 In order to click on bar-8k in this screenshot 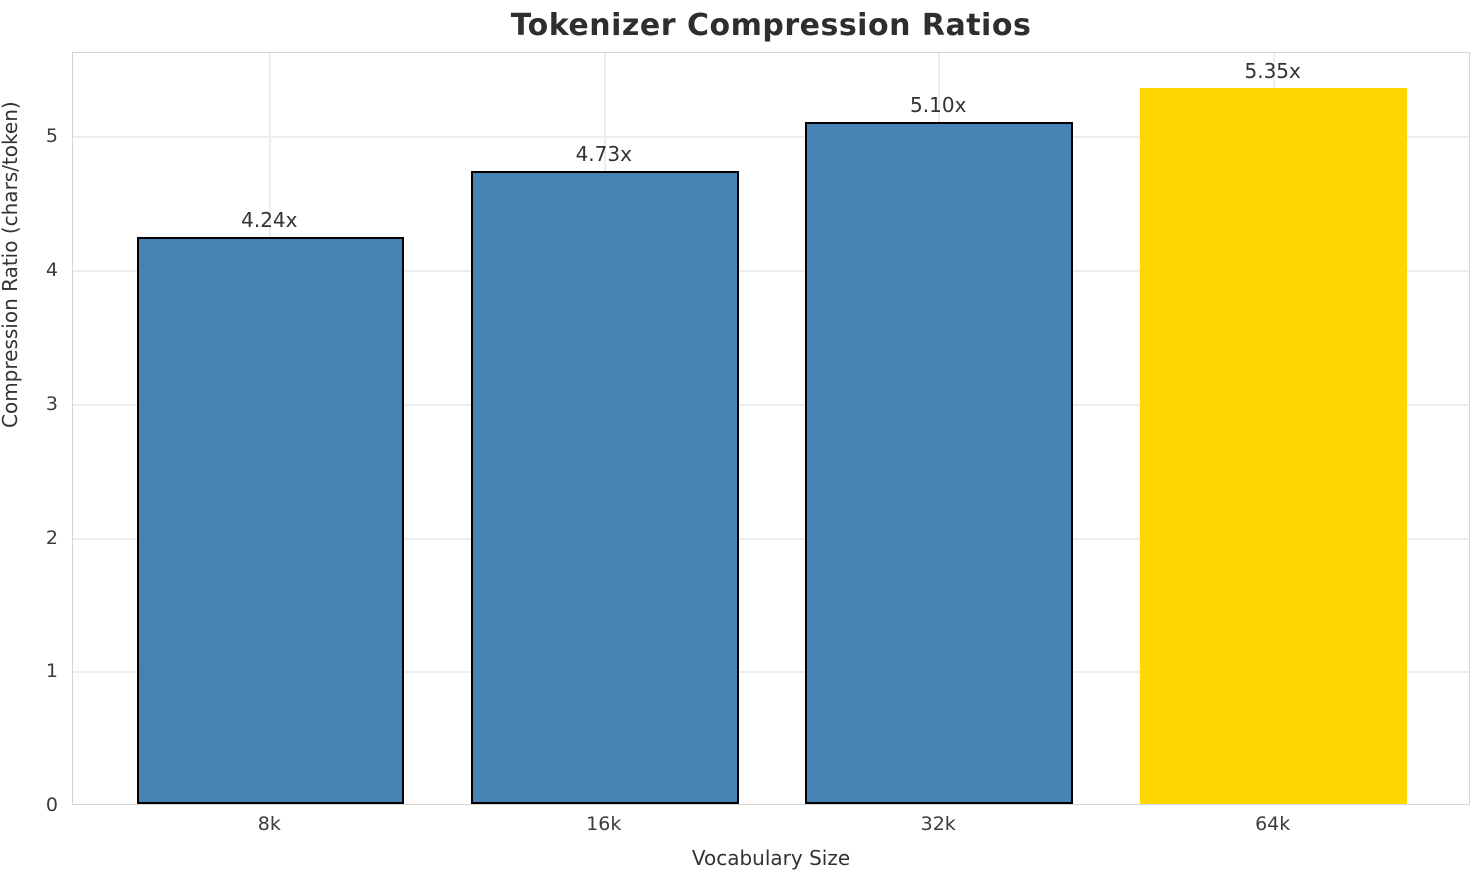, I will do `click(270, 520)`.